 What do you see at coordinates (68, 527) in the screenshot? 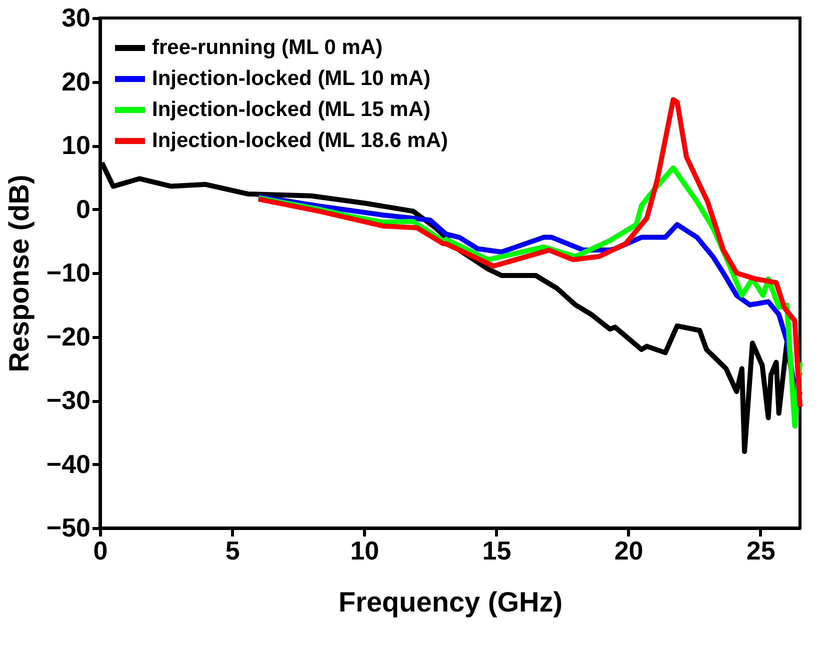
I see `y-tick-label: −50` at bounding box center [68, 527].